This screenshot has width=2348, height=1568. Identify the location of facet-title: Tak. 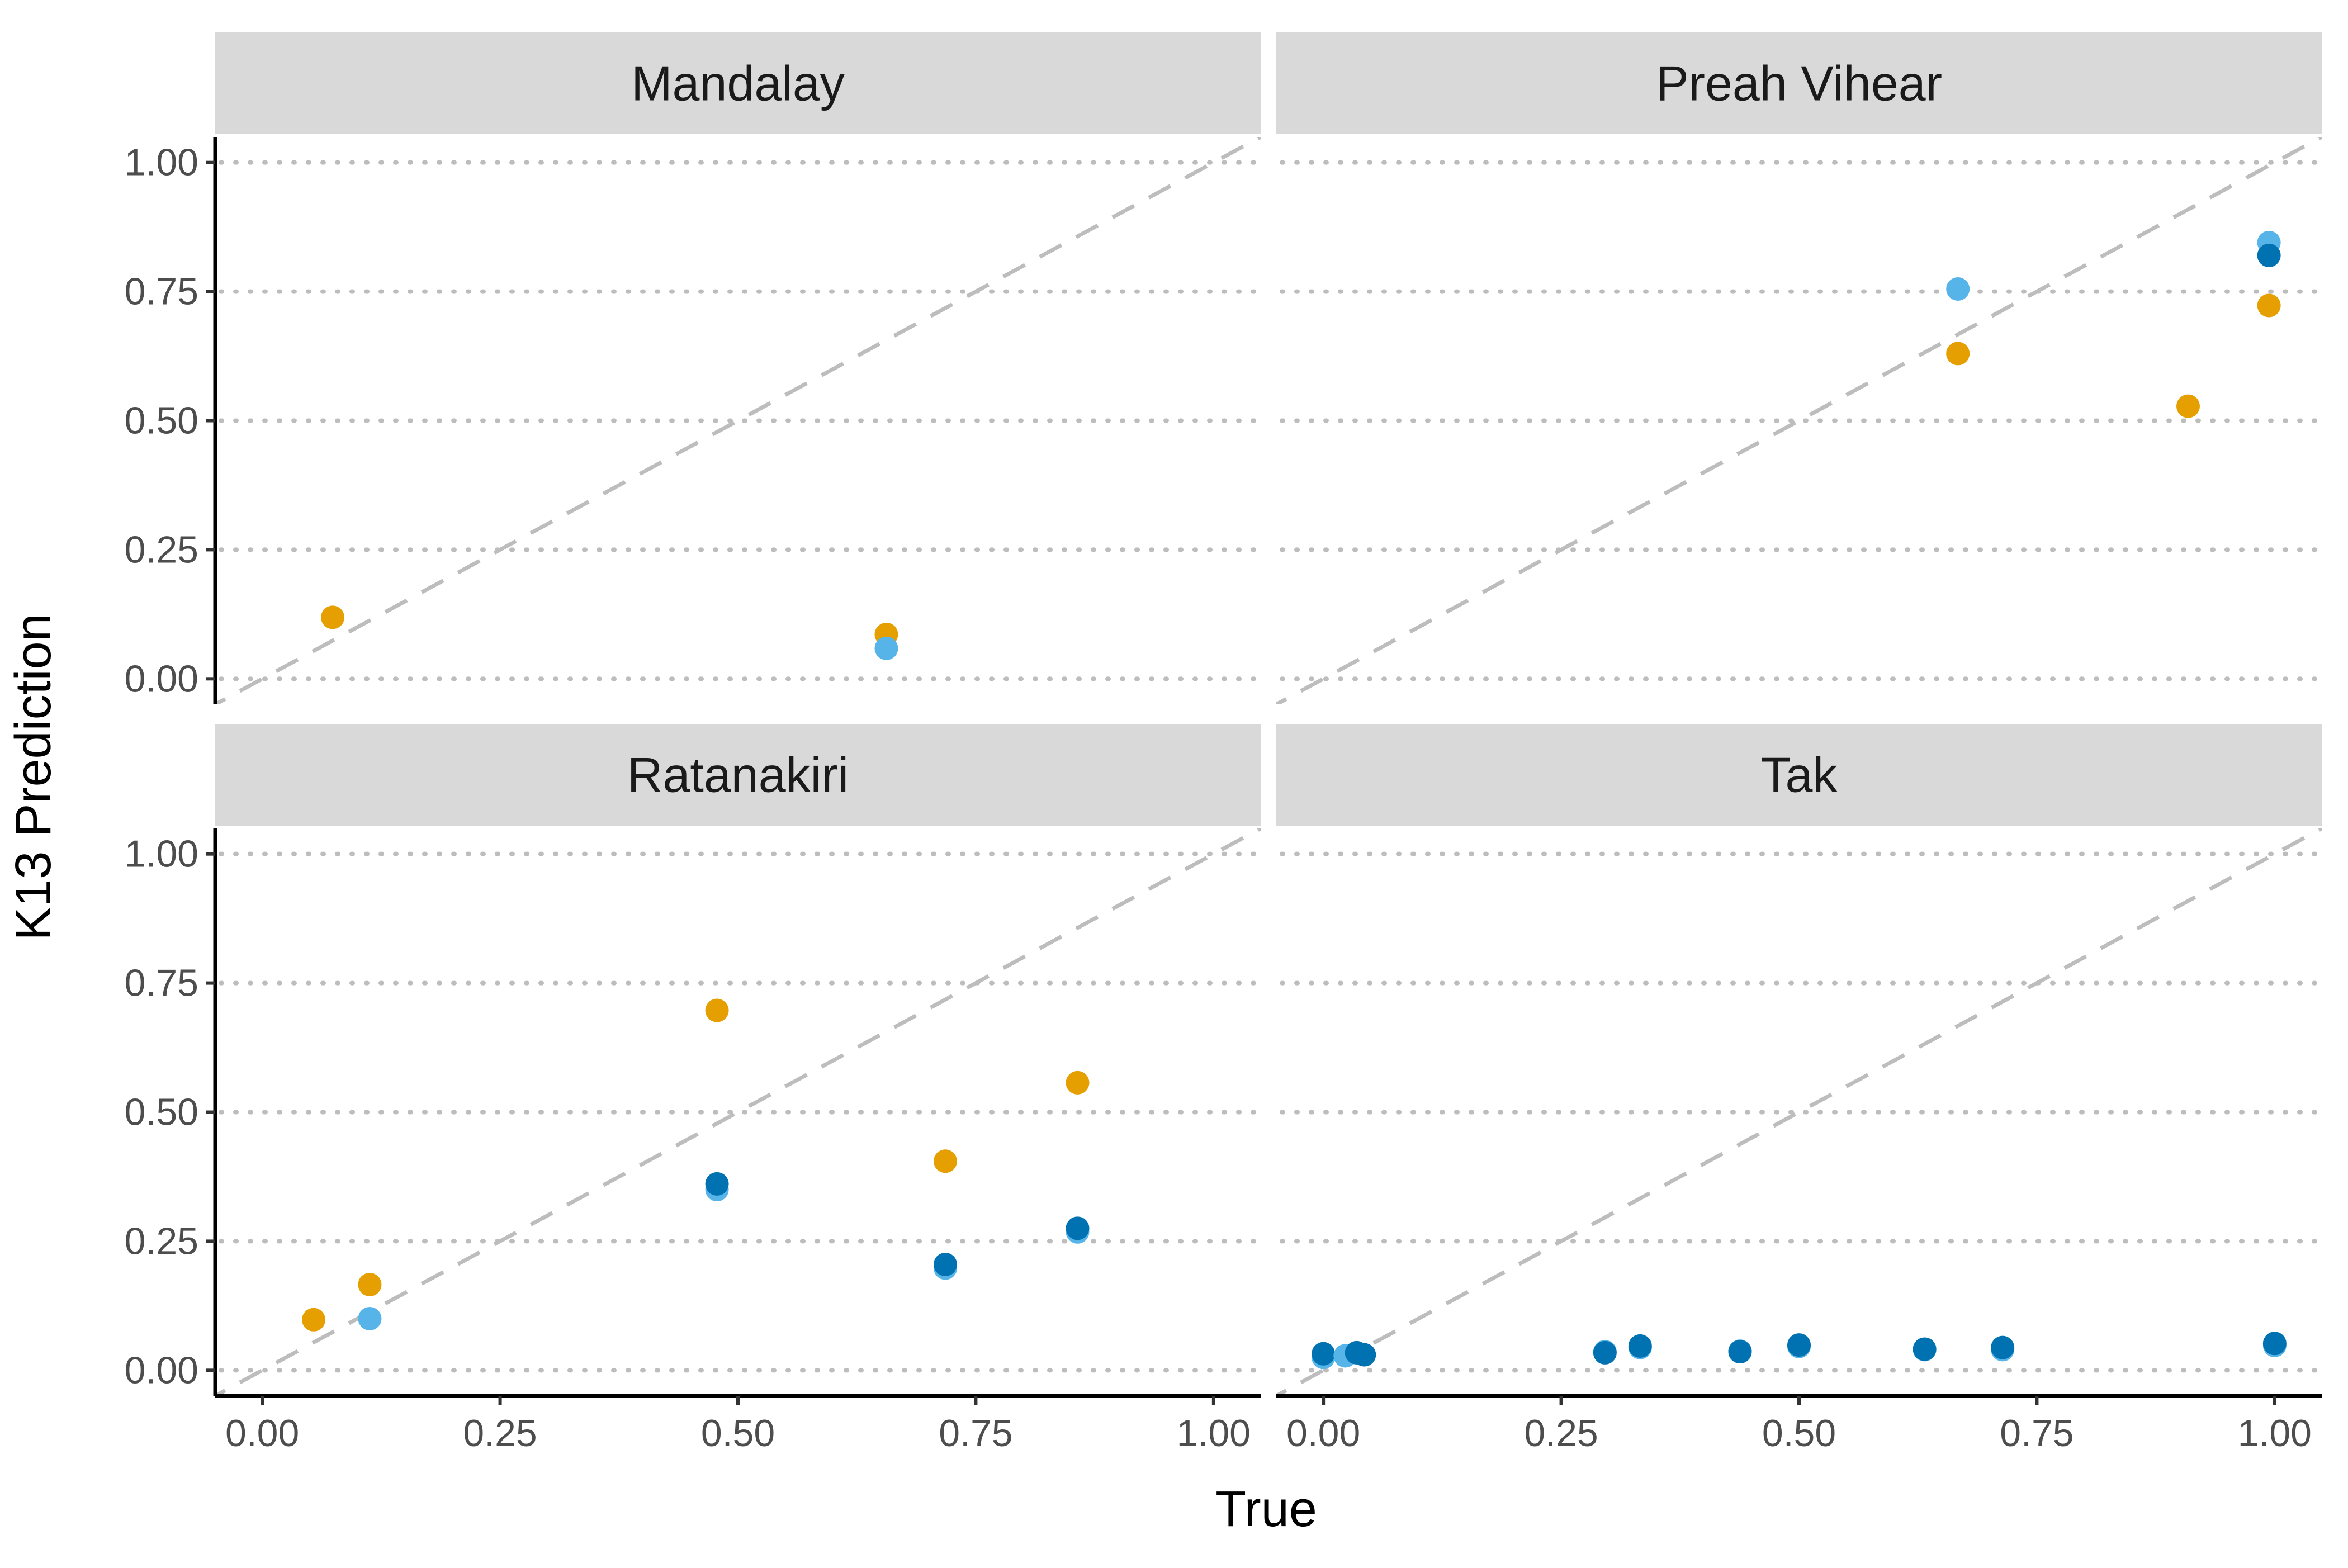
(1799, 775).